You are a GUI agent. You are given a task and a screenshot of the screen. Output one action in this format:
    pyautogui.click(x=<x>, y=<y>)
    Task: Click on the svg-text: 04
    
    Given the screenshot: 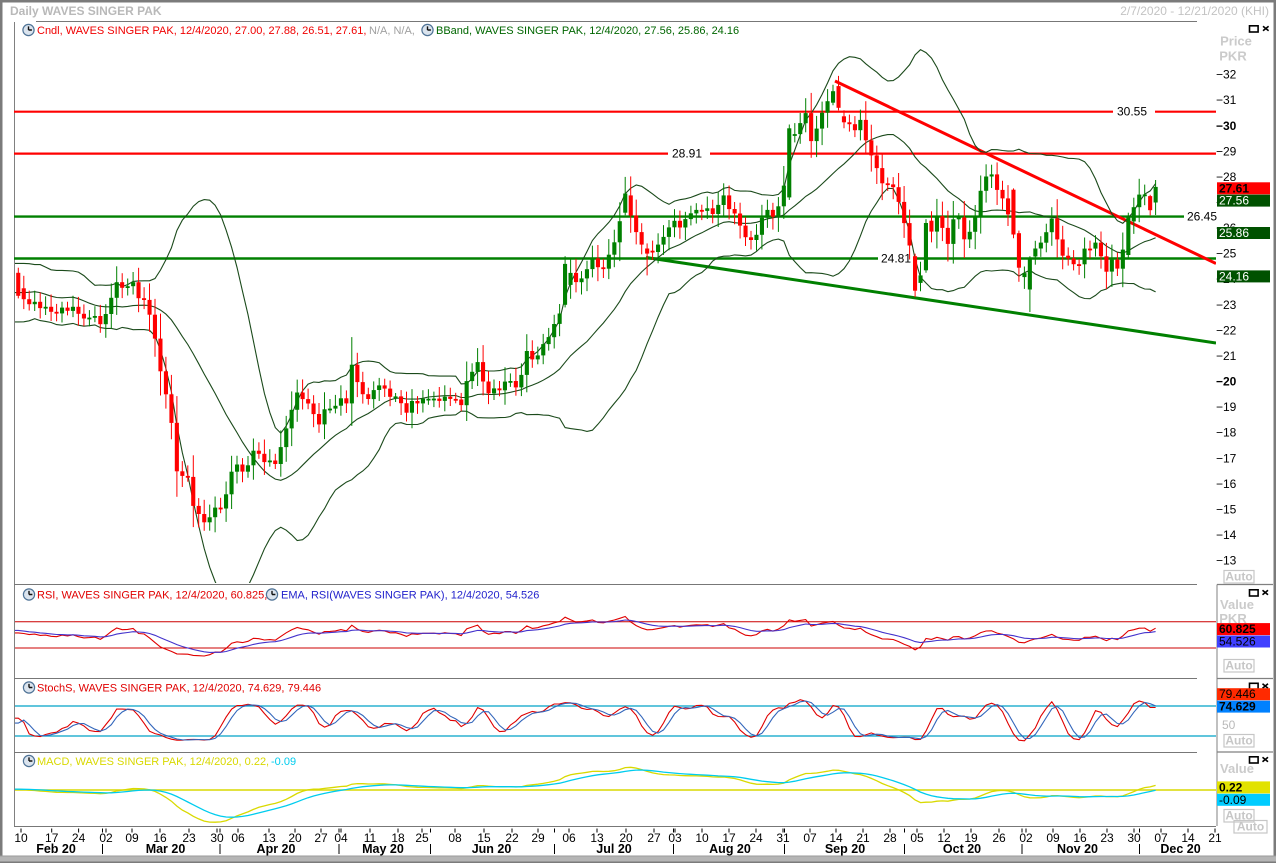 What is the action you would take?
    pyautogui.click(x=341, y=838)
    